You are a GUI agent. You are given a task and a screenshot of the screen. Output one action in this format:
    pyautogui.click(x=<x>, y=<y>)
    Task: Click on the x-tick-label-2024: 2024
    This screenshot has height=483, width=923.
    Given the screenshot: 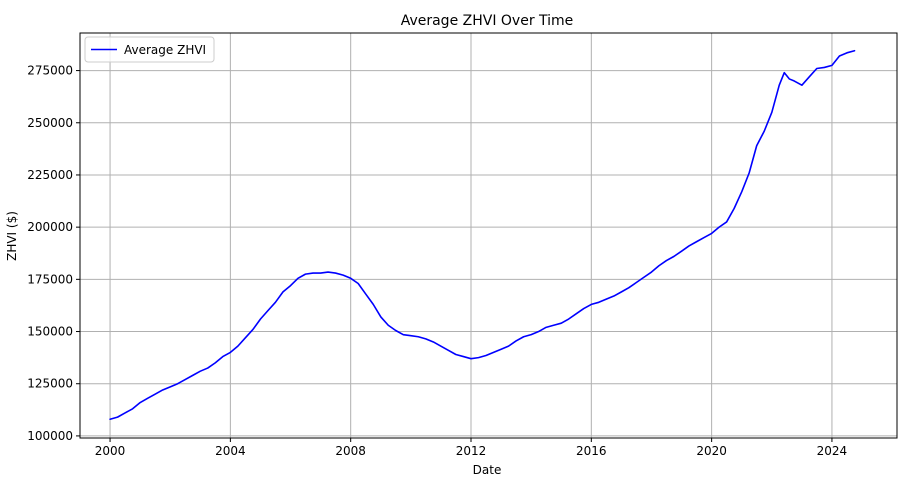 What is the action you would take?
    pyautogui.click(x=832, y=451)
    